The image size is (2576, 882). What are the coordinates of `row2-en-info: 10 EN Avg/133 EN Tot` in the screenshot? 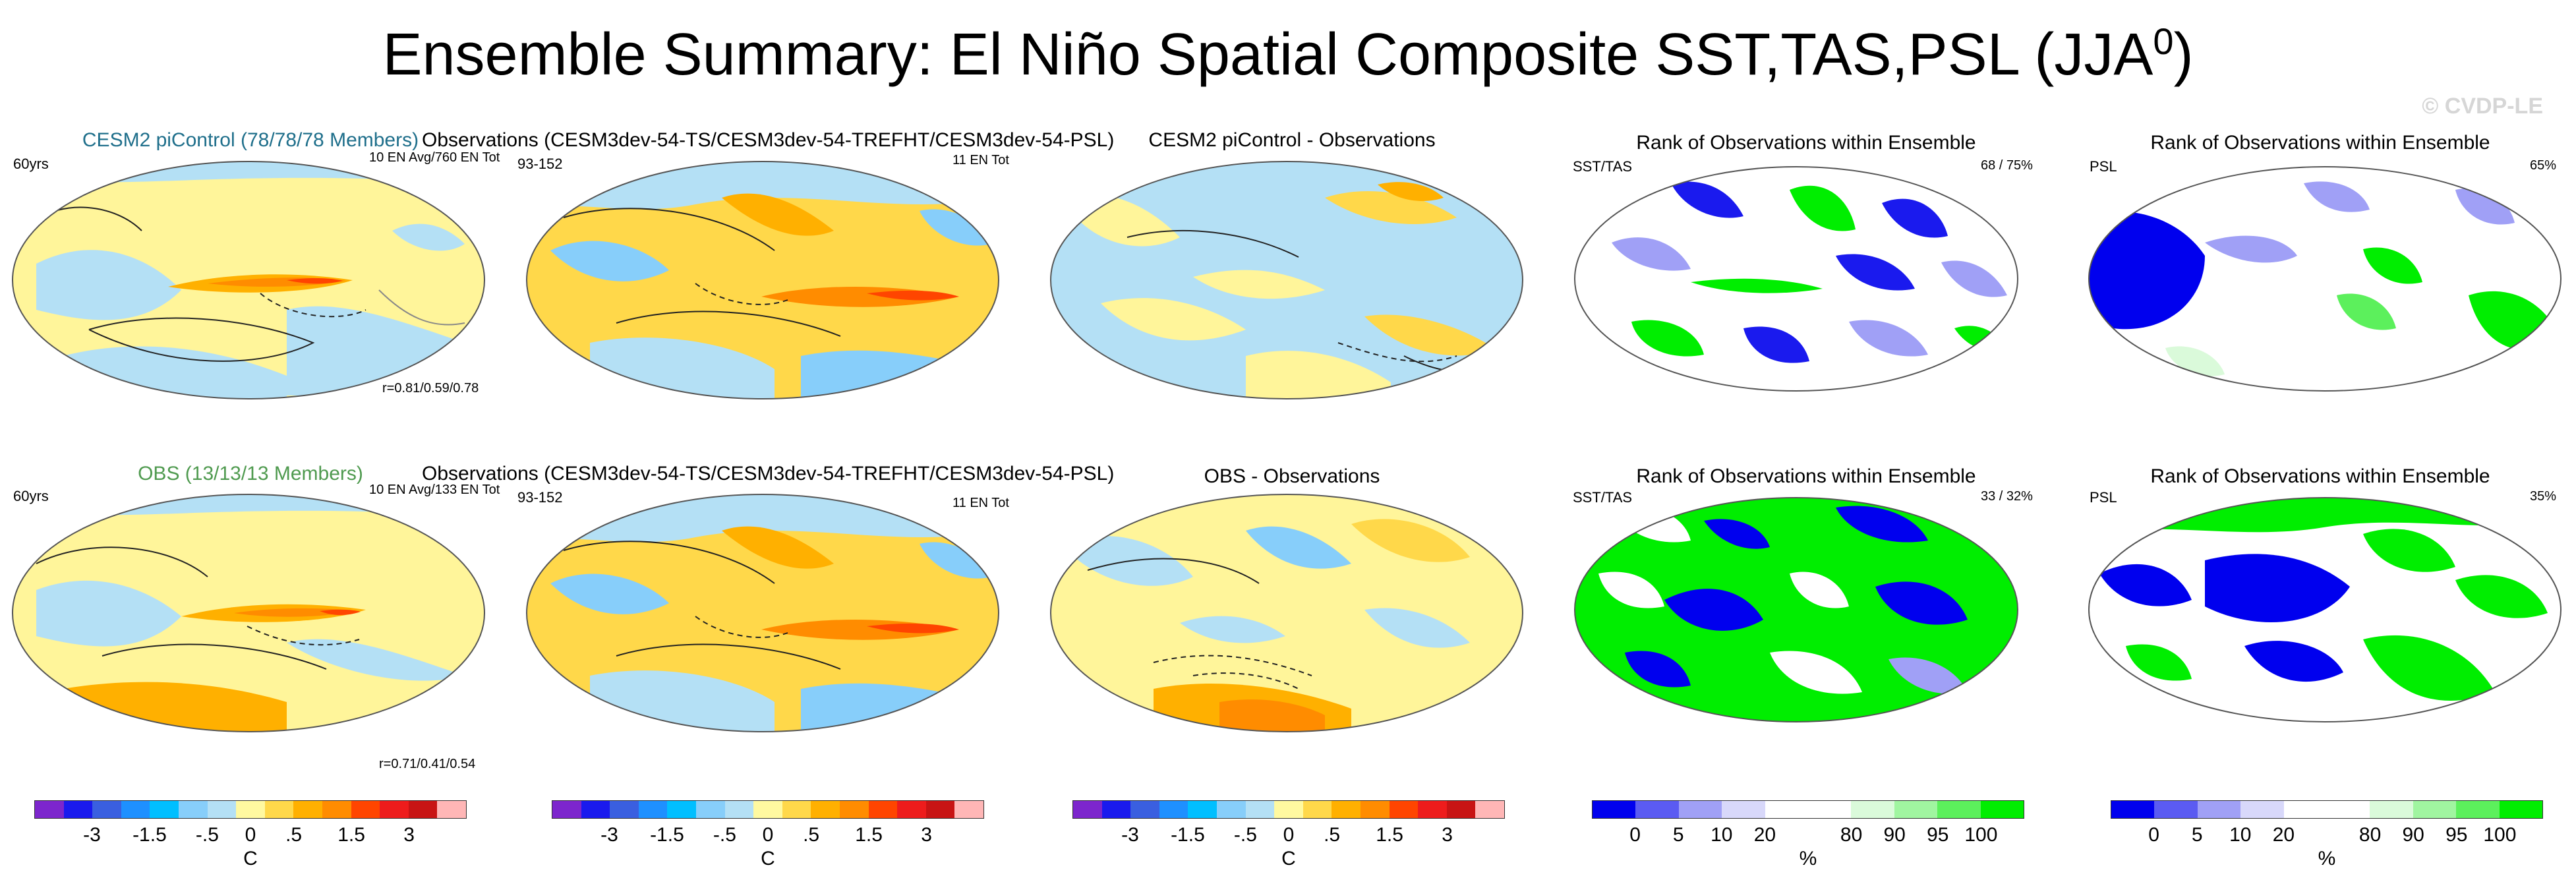 It's located at (435, 490).